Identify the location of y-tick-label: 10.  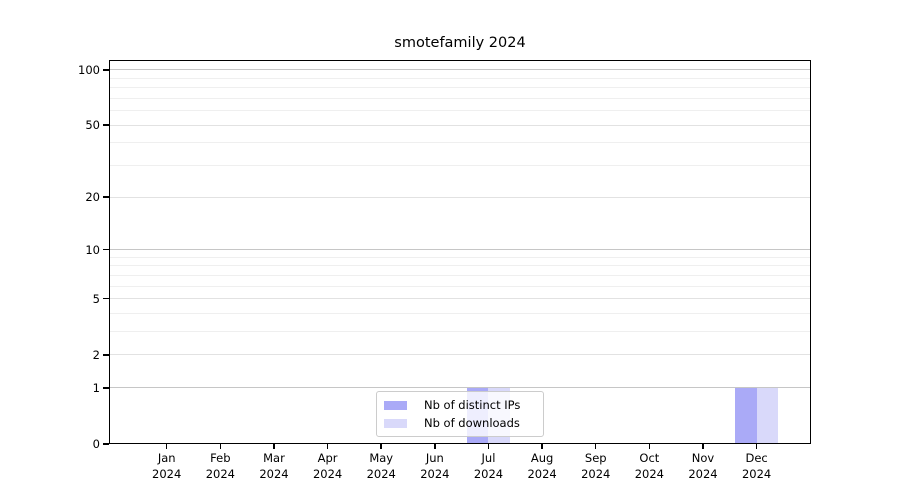
(92, 249).